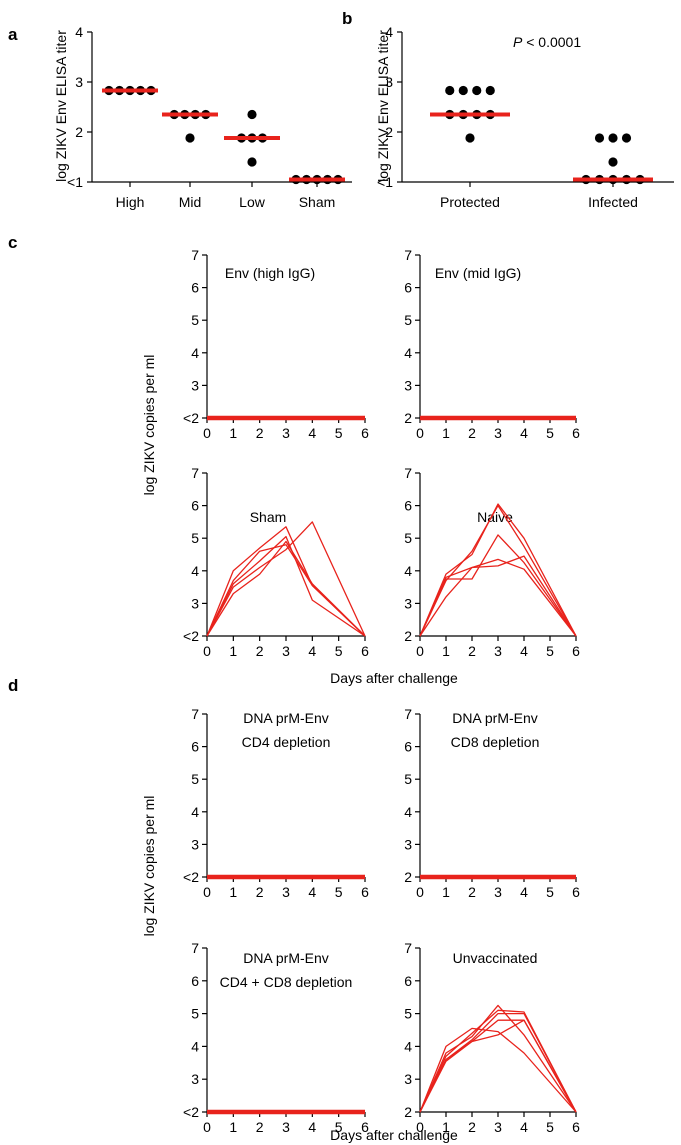  I want to click on d2-x-tick-label: 2, so click(472, 892).